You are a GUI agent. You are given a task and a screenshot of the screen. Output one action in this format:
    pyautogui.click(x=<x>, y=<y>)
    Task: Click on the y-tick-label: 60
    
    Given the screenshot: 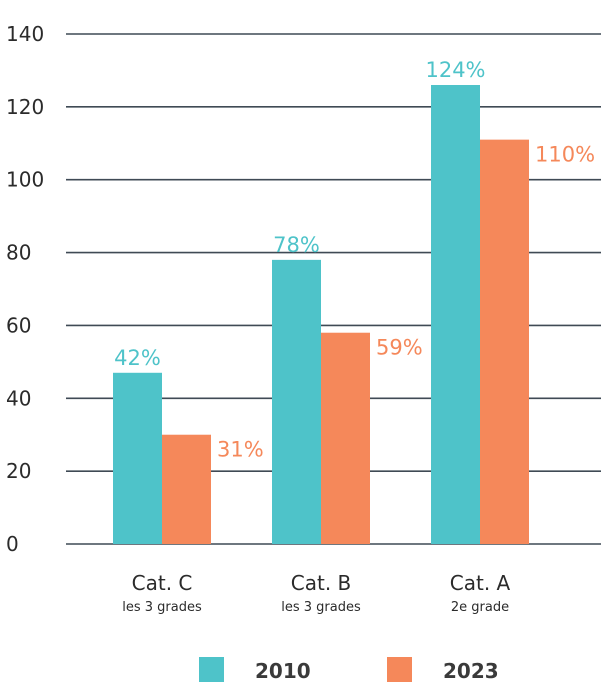 What is the action you would take?
    pyautogui.click(x=18, y=325)
    